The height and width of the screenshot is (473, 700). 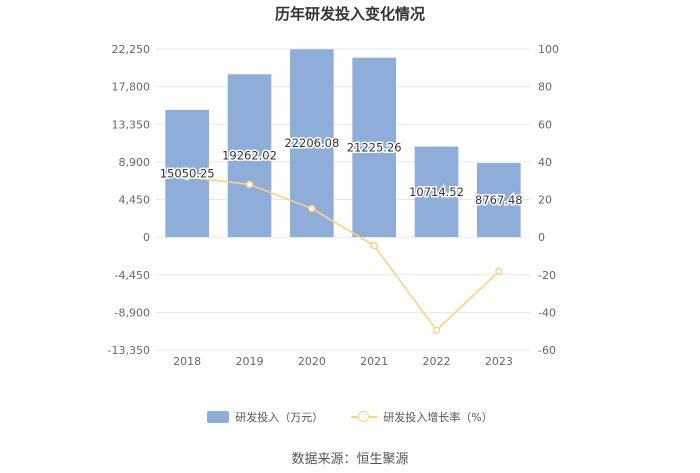 I want to click on right-axis-tick-label: 80, so click(x=545, y=87).